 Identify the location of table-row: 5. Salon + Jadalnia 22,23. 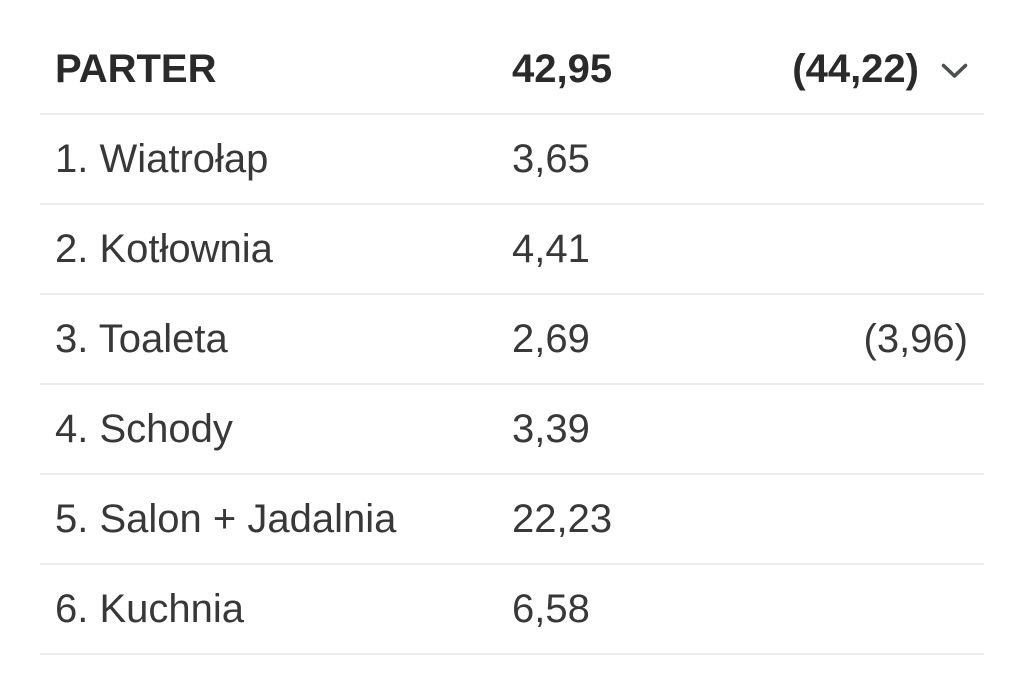
(512, 520).